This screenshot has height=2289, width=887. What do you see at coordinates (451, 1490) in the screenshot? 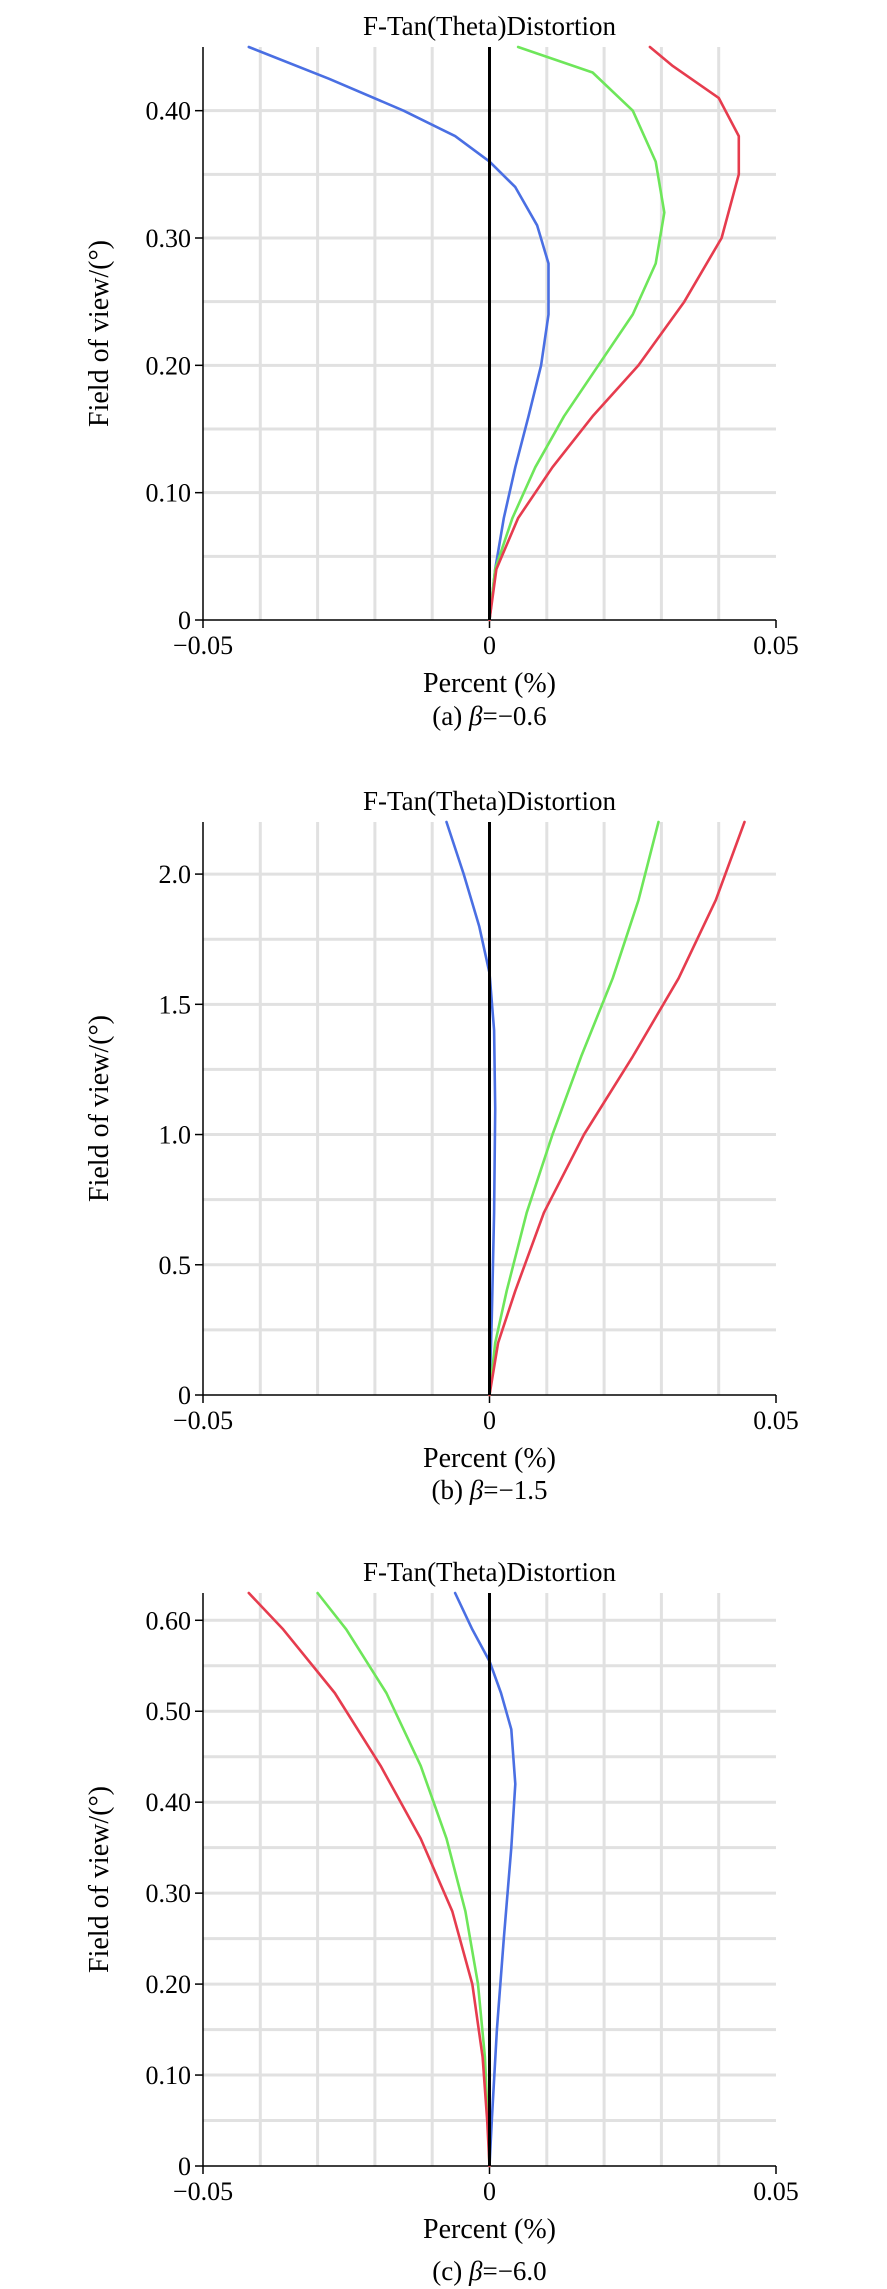
I see `caption-prefix: (b)` at bounding box center [451, 1490].